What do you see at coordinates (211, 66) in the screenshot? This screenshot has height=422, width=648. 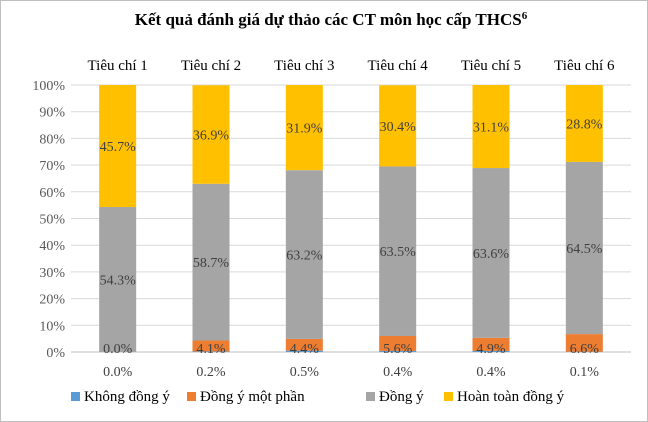 I see `category-label: Tiêu chí 2` at bounding box center [211, 66].